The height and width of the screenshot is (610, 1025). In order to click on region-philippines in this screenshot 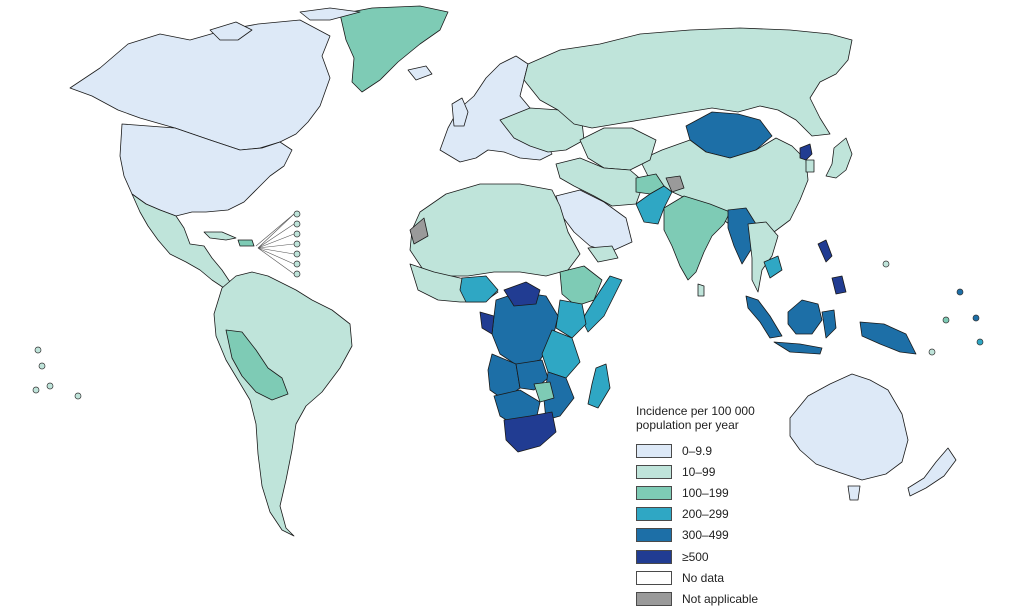, I will do `click(825, 251)`.